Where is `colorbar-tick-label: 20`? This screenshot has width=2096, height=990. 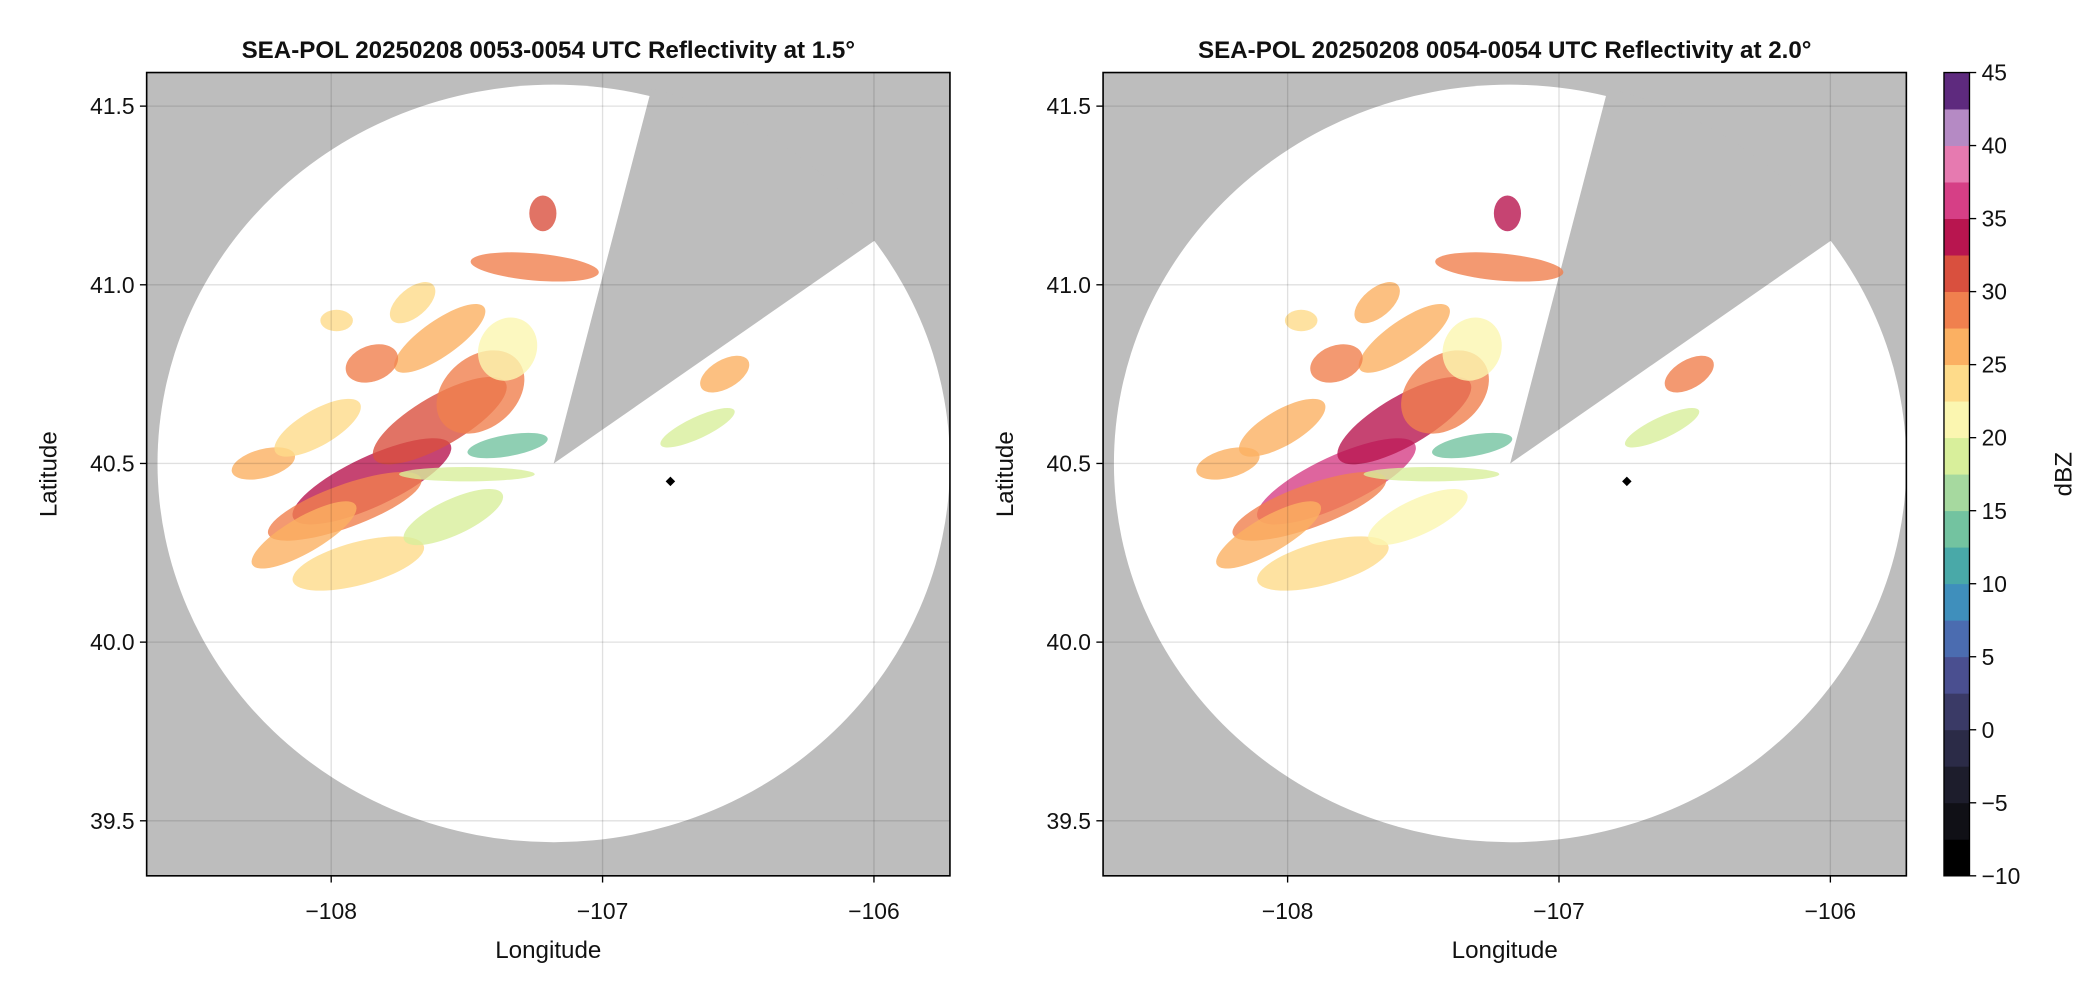
colorbar-tick-label: 20 is located at coordinates (1994, 438).